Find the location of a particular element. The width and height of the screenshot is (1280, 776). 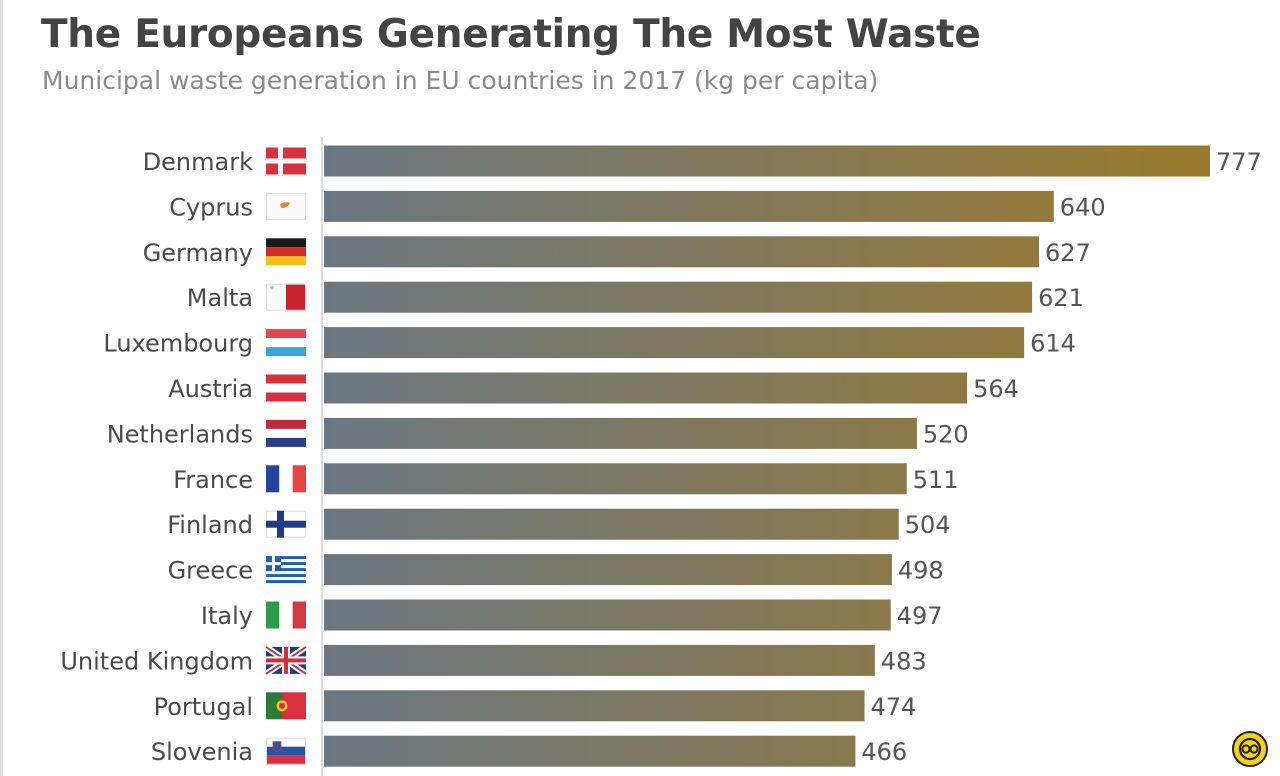

value-label: 498 is located at coordinates (921, 571).